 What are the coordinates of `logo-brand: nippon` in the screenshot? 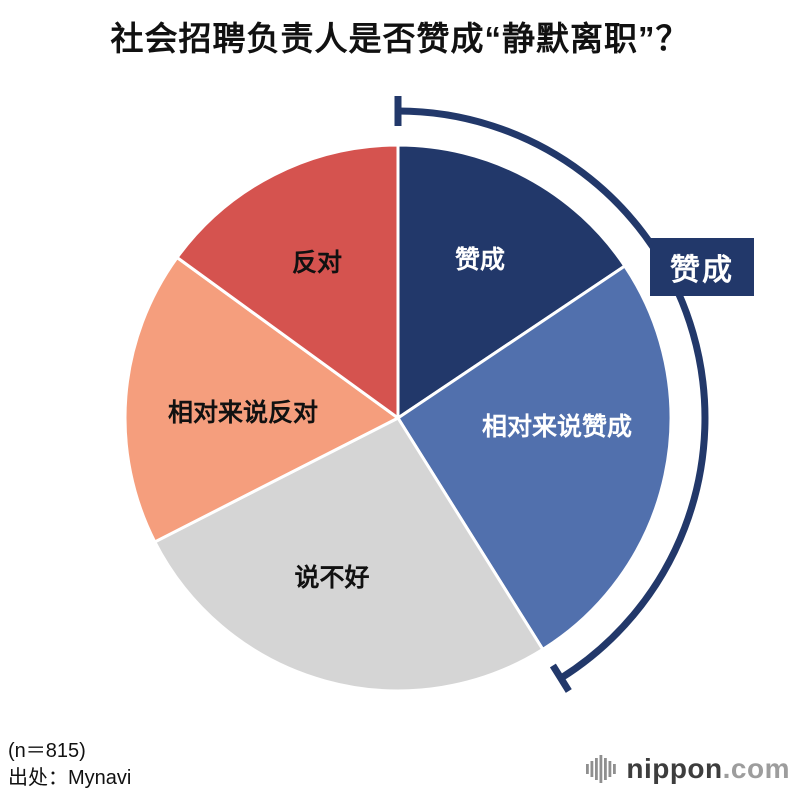 It's located at (674, 768).